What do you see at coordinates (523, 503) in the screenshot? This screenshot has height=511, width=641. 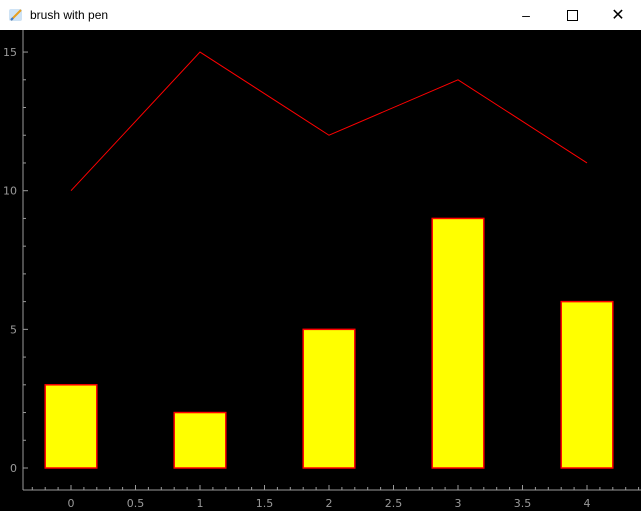 I see `x-tick-label: 3.5` at bounding box center [523, 503].